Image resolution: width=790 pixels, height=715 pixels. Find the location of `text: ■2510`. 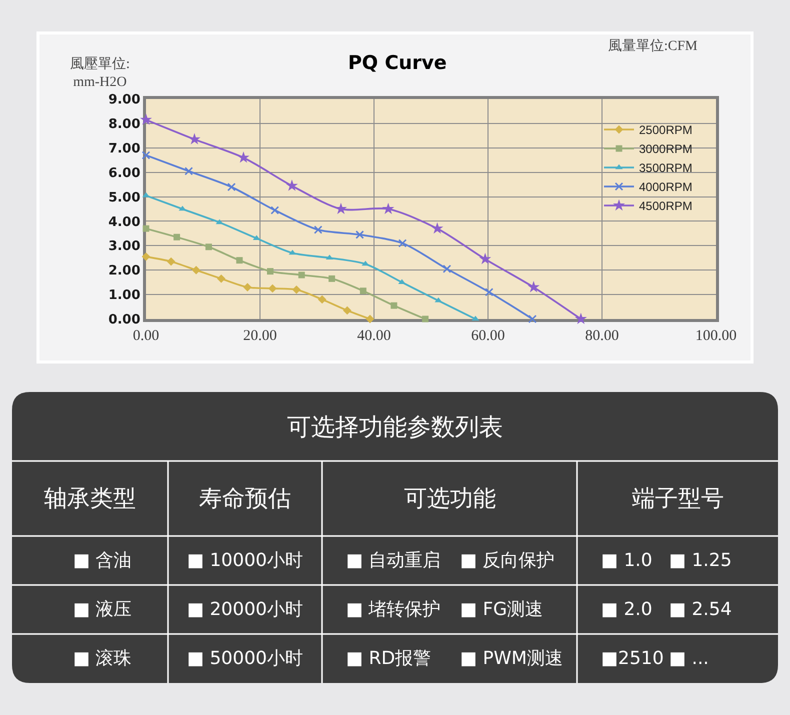

text: ■2510 is located at coordinates (632, 658).